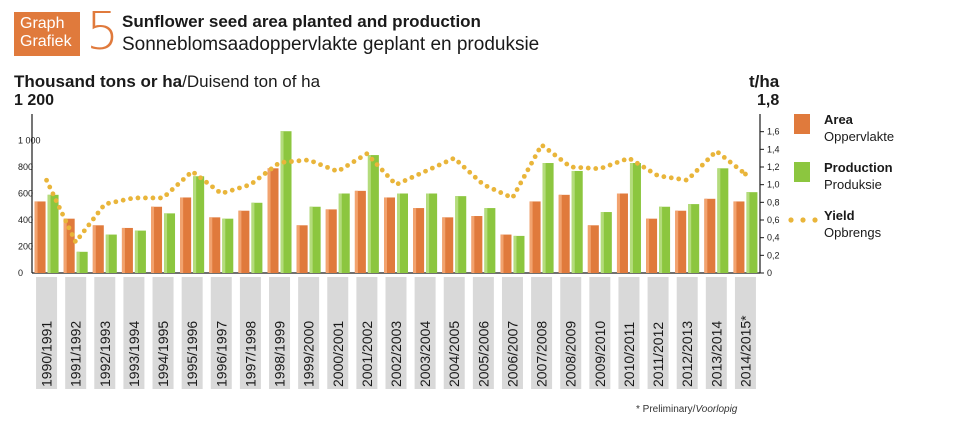 Image resolution: width=960 pixels, height=422 pixels. What do you see at coordinates (250, 354) in the screenshot?
I see `x-tick-label: 1997/1998` at bounding box center [250, 354].